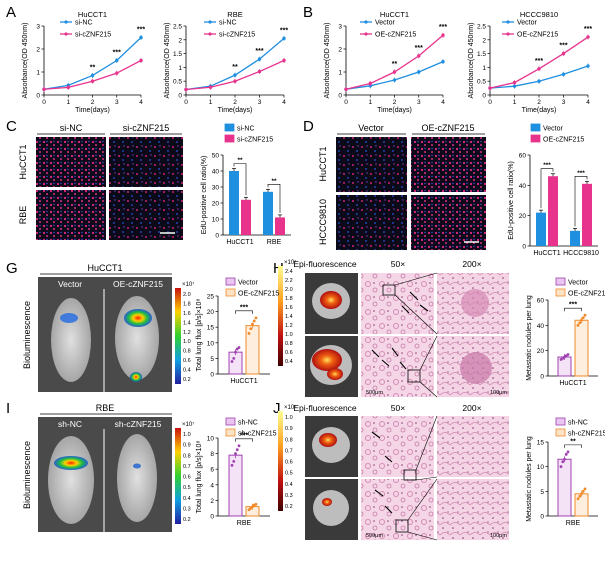 The height and width of the screenshot is (563, 605). Describe the element at coordinates (187, 295) in the screenshot. I see `colorbar-tick-label: 2.0` at that location.